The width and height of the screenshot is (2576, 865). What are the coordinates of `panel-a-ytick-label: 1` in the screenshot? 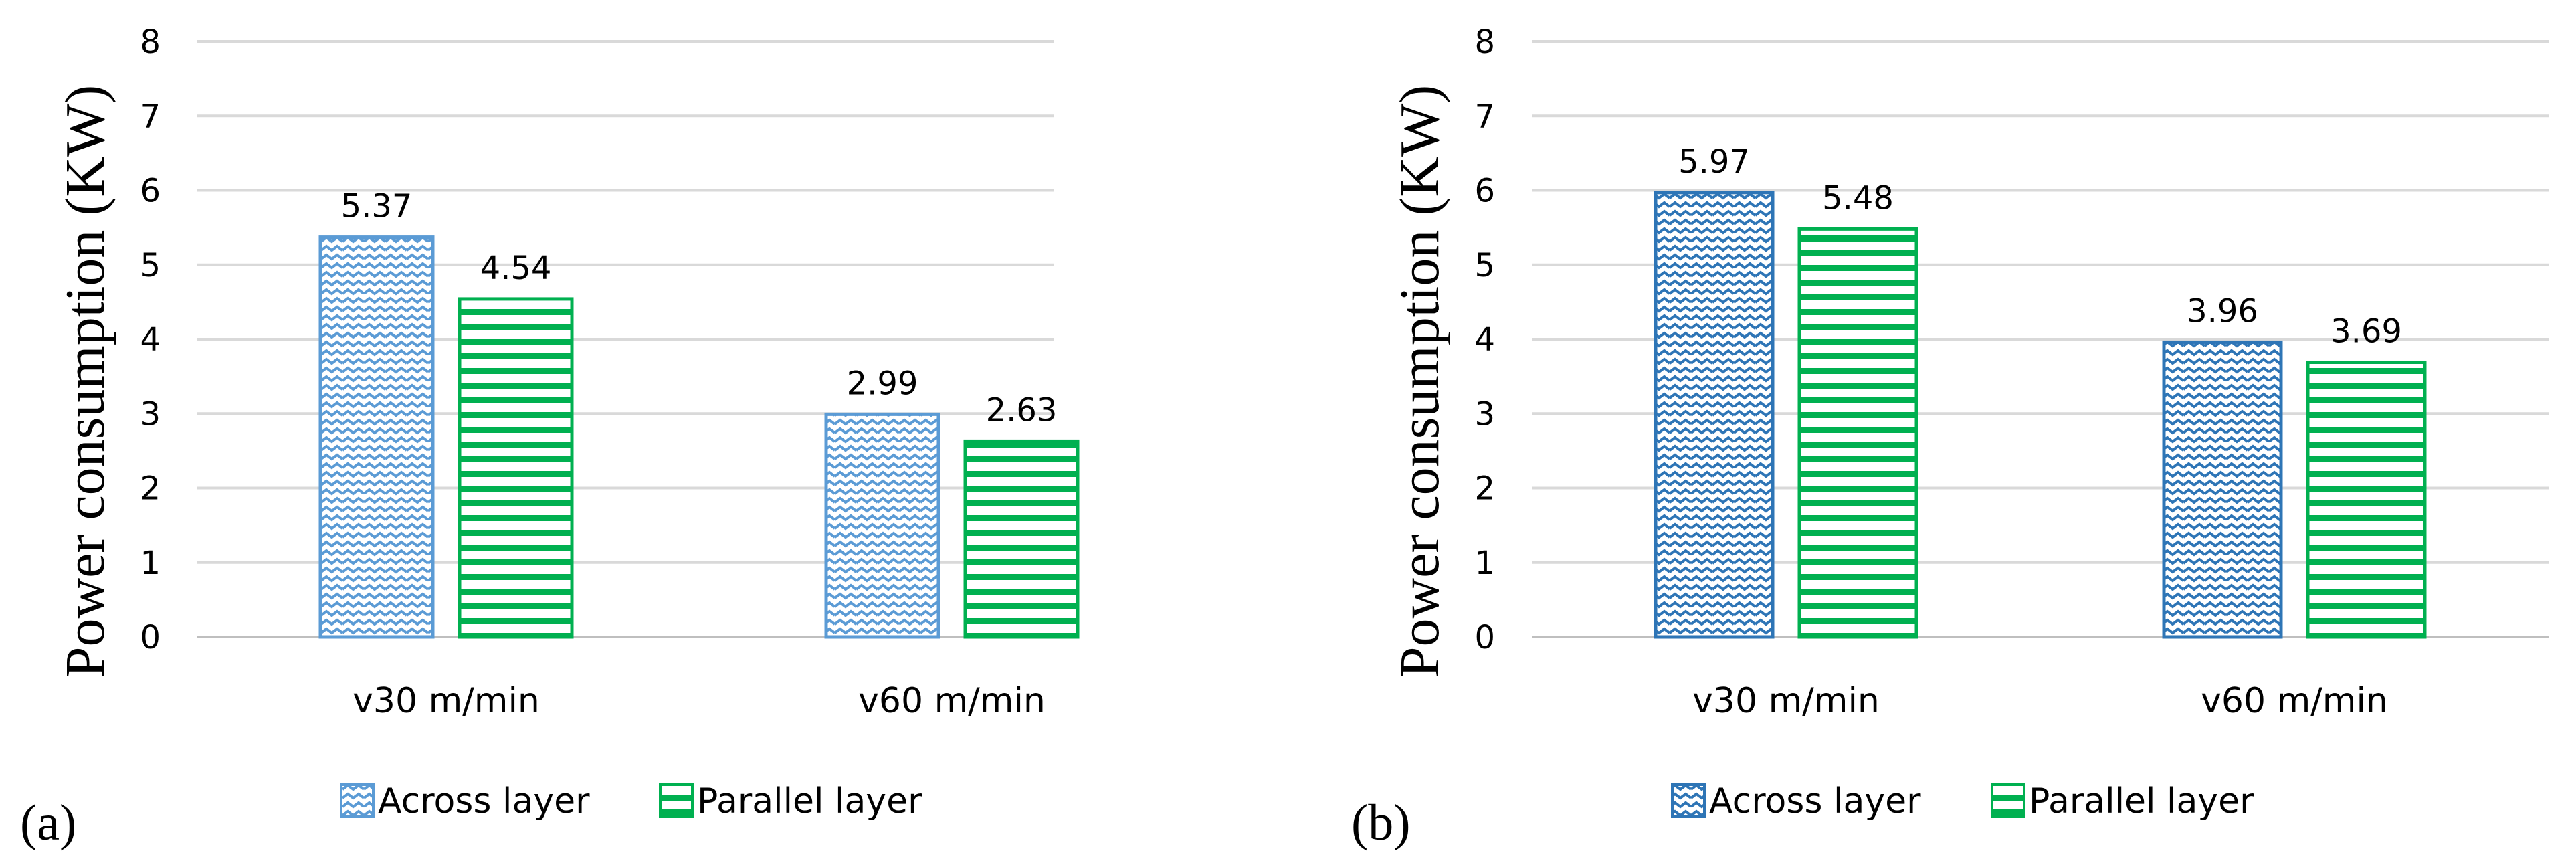 It's located at (150, 563).